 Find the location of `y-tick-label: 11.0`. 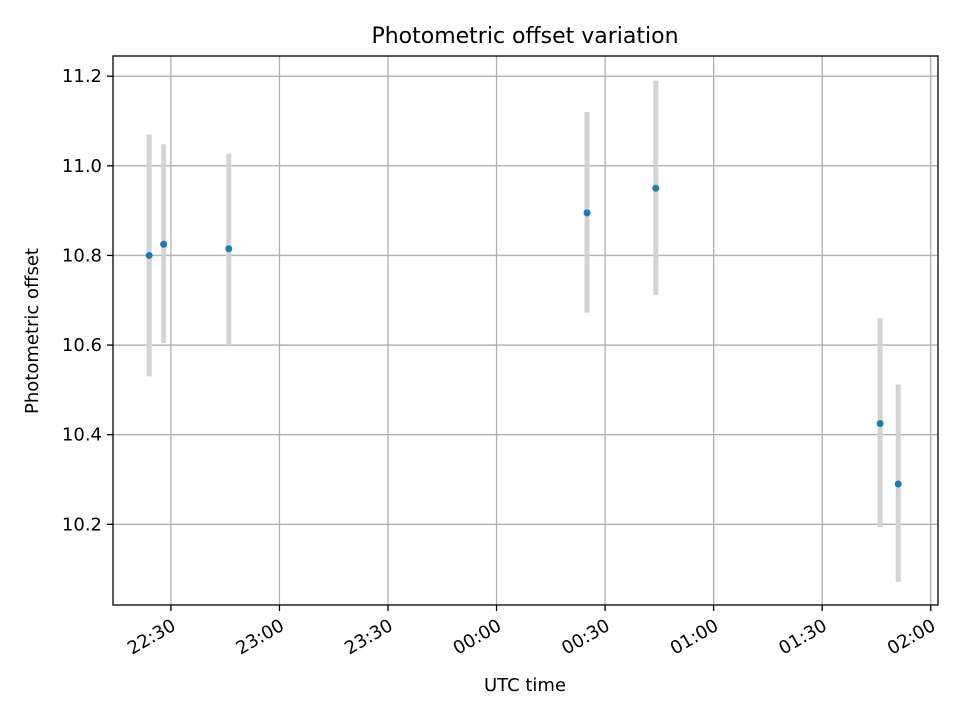

y-tick-label: 11.0 is located at coordinates (82, 166).